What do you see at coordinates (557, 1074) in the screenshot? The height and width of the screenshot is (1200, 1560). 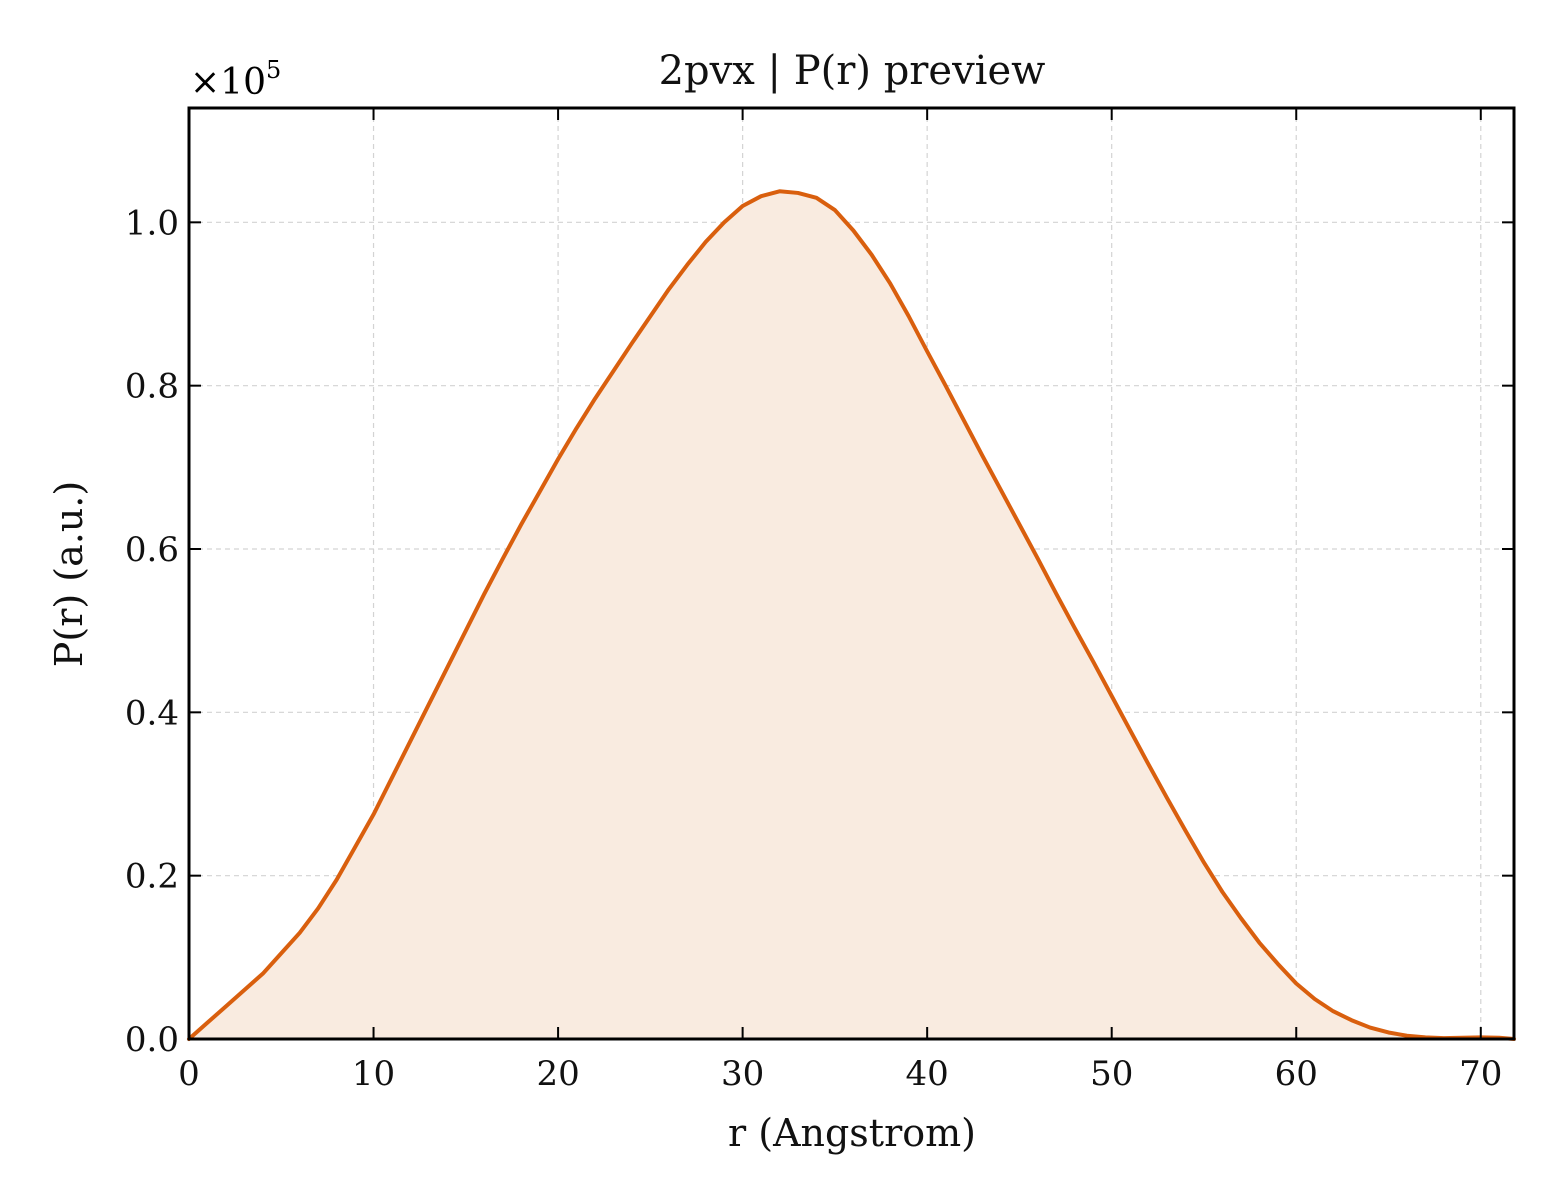 I see `x-tick-label: 20` at bounding box center [557, 1074].